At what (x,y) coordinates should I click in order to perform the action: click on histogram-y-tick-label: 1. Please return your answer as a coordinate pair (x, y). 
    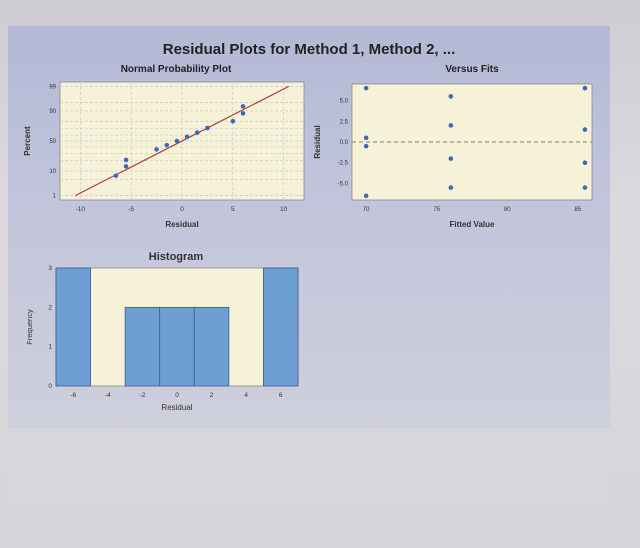
    Looking at the image, I should click on (50, 347).